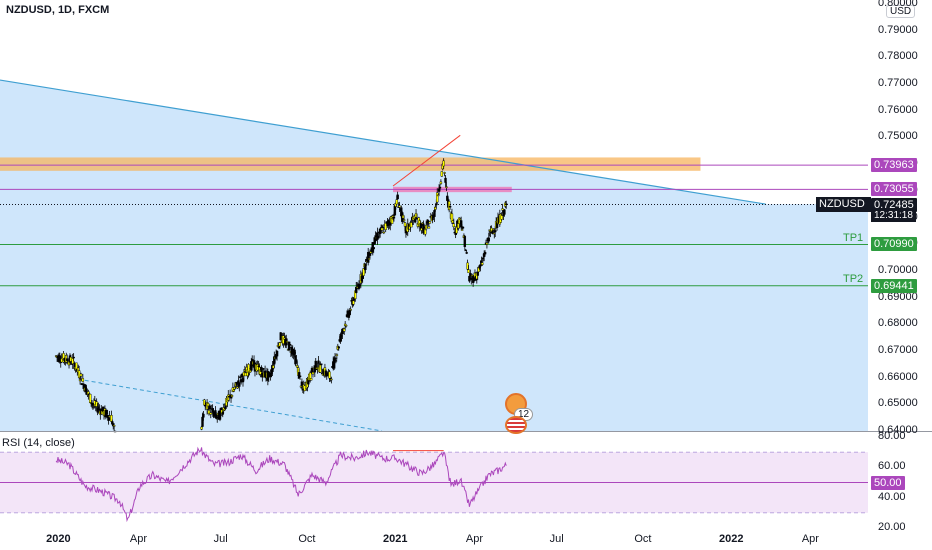 This screenshot has height=550, width=932. What do you see at coordinates (898, 349) in the screenshot?
I see `price-tick-label: 0.67000` at bounding box center [898, 349].